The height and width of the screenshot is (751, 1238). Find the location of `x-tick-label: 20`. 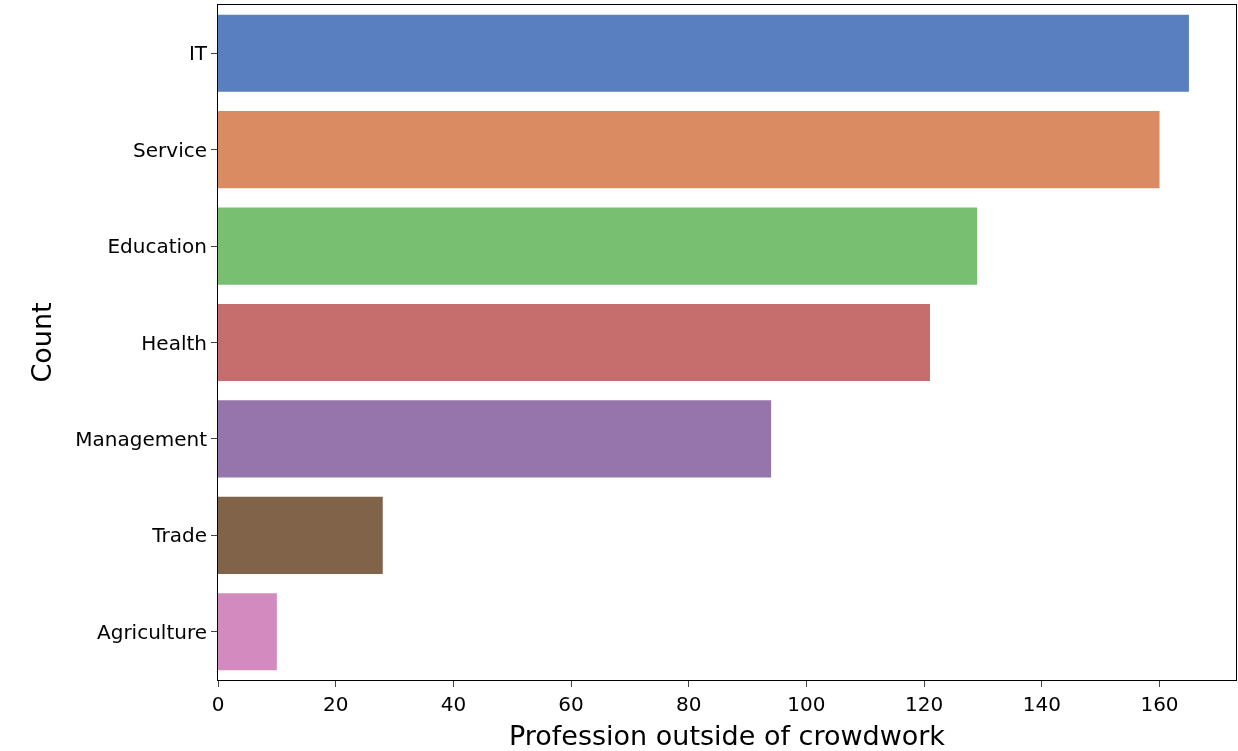

x-tick-label: 20 is located at coordinates (335, 704).